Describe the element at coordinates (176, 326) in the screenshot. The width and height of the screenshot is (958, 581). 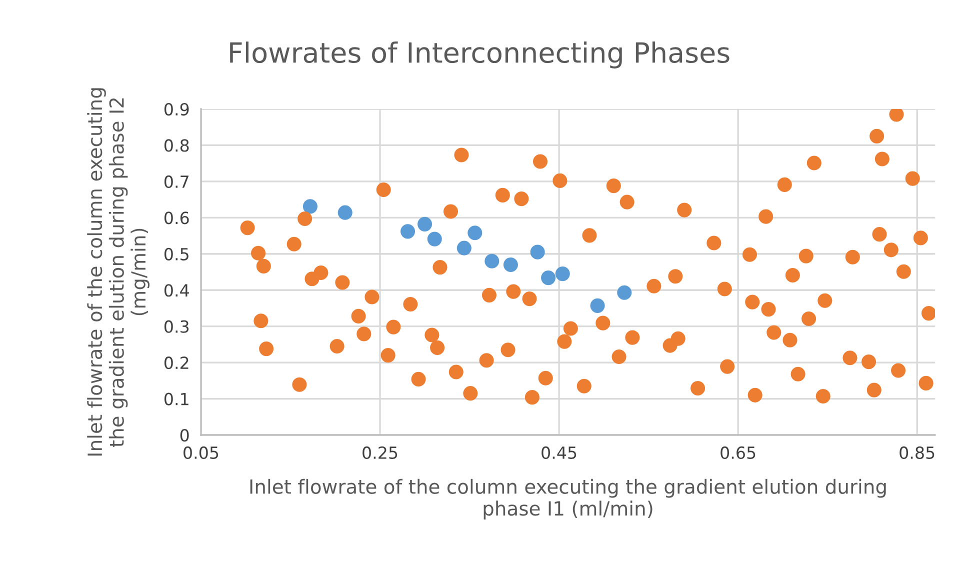
I see `y-tick-label: 0.3` at that location.